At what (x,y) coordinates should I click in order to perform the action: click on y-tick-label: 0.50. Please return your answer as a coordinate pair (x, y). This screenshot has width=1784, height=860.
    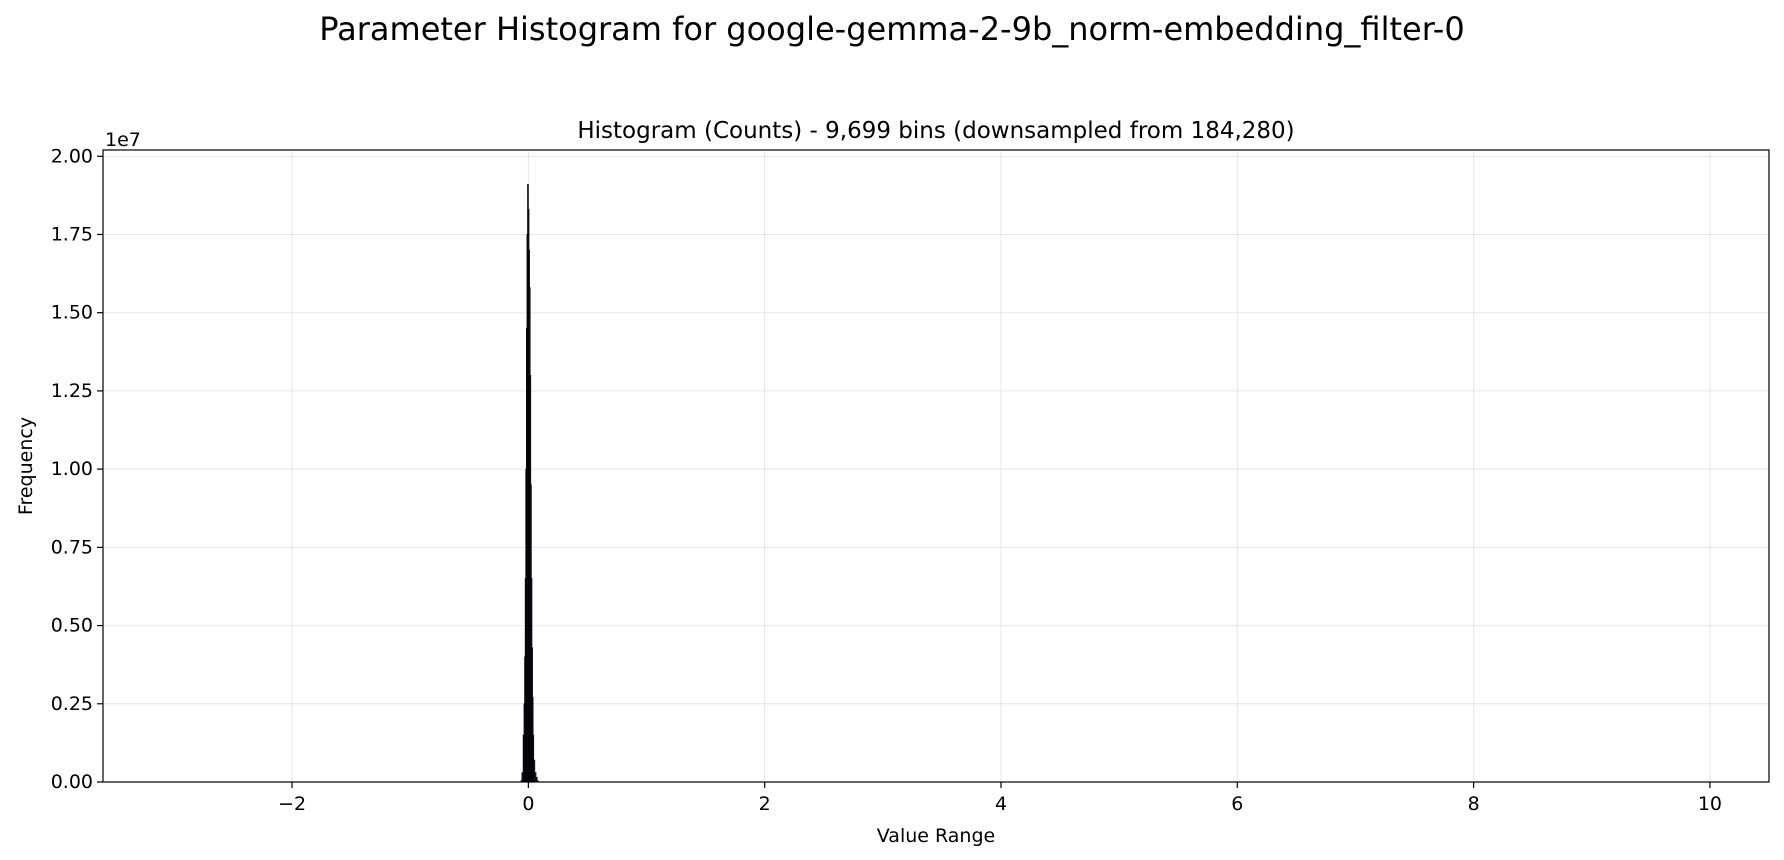
    Looking at the image, I should click on (72, 626).